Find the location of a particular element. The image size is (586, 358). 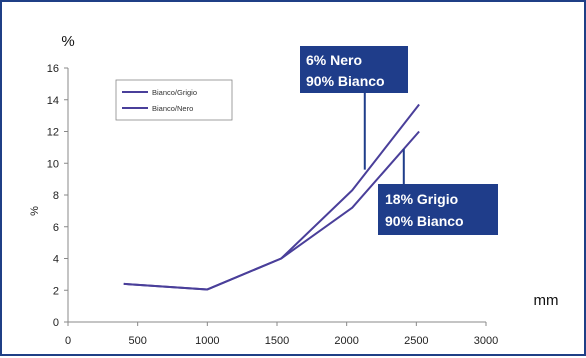

x-tick-label: 2000 is located at coordinates (346, 341).